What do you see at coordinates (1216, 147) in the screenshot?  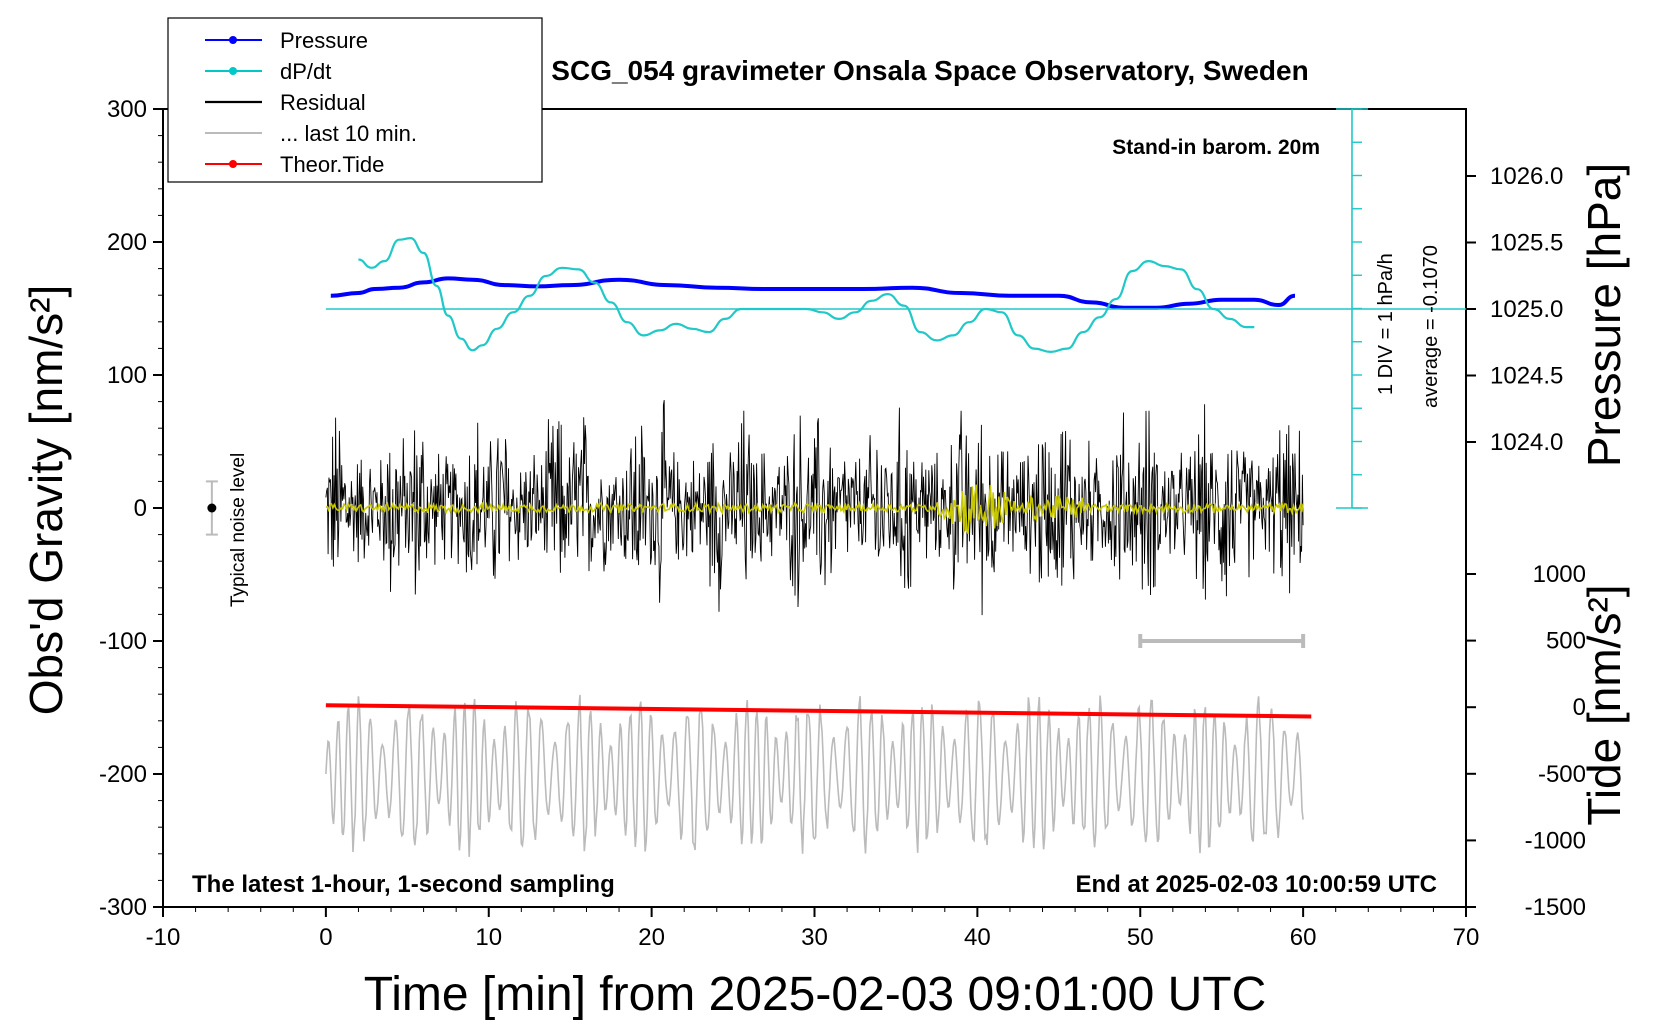 I see `barometer-note: Stand-in barom. 20m` at bounding box center [1216, 147].